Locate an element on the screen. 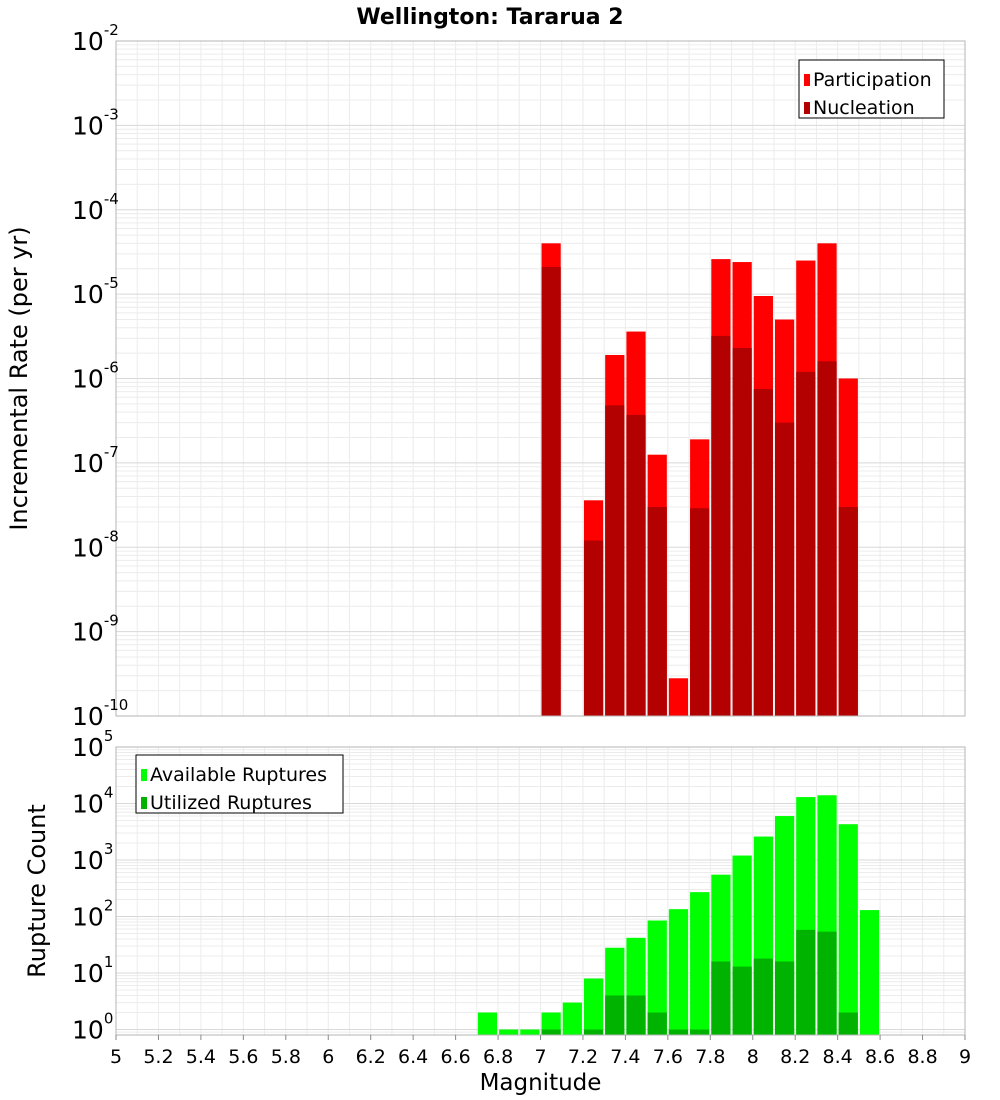 Image resolution: width=1000 pixels, height=1100 pixels. x-tick-label: 7 is located at coordinates (540, 1057).